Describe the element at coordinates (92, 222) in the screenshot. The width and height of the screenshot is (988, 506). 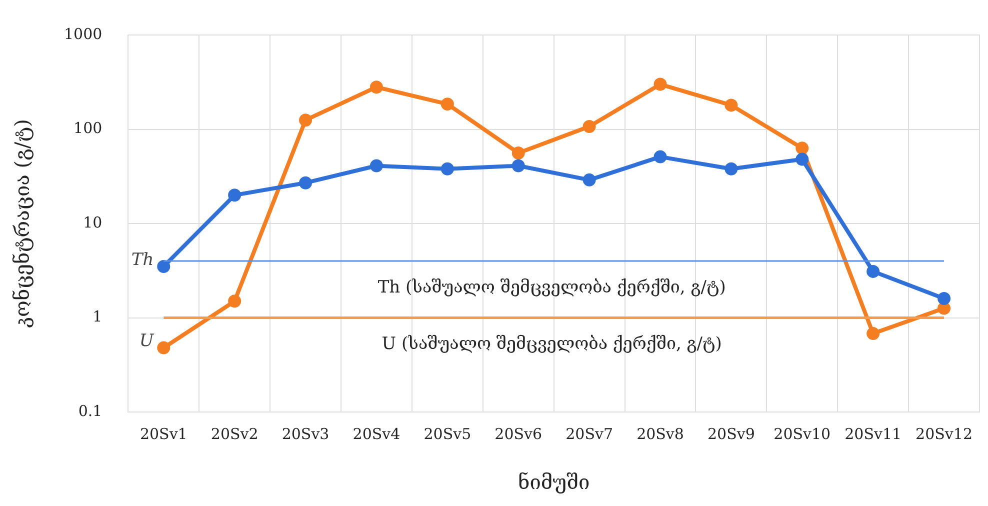
I see `y-tick-label: 10` at that location.